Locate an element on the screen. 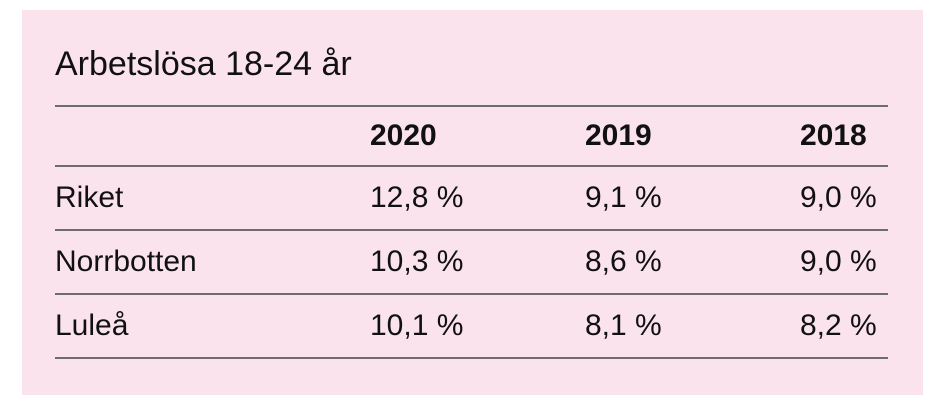 The height and width of the screenshot is (420, 945). table-row-norrbotten: Norrbotten 10,3 % 8,6 % 9,0 % is located at coordinates (471, 263).